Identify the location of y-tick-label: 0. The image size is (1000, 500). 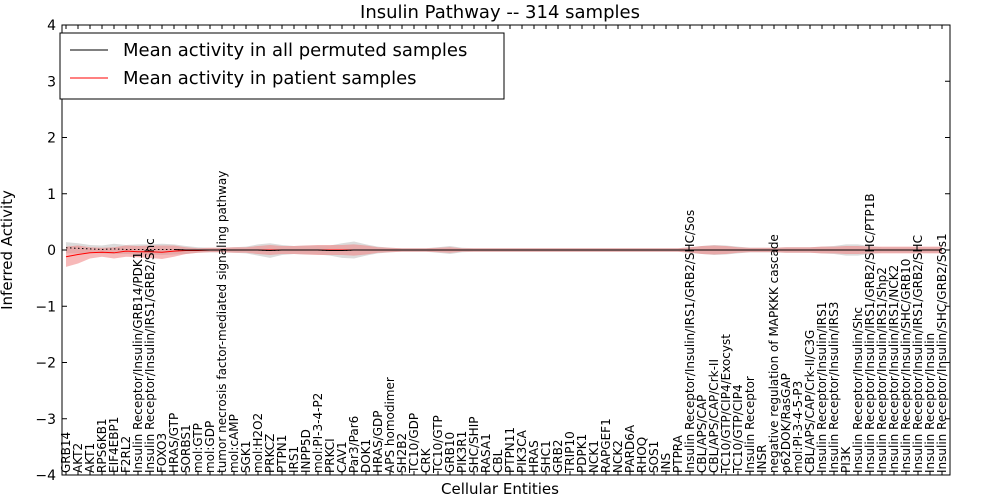
(51, 251).